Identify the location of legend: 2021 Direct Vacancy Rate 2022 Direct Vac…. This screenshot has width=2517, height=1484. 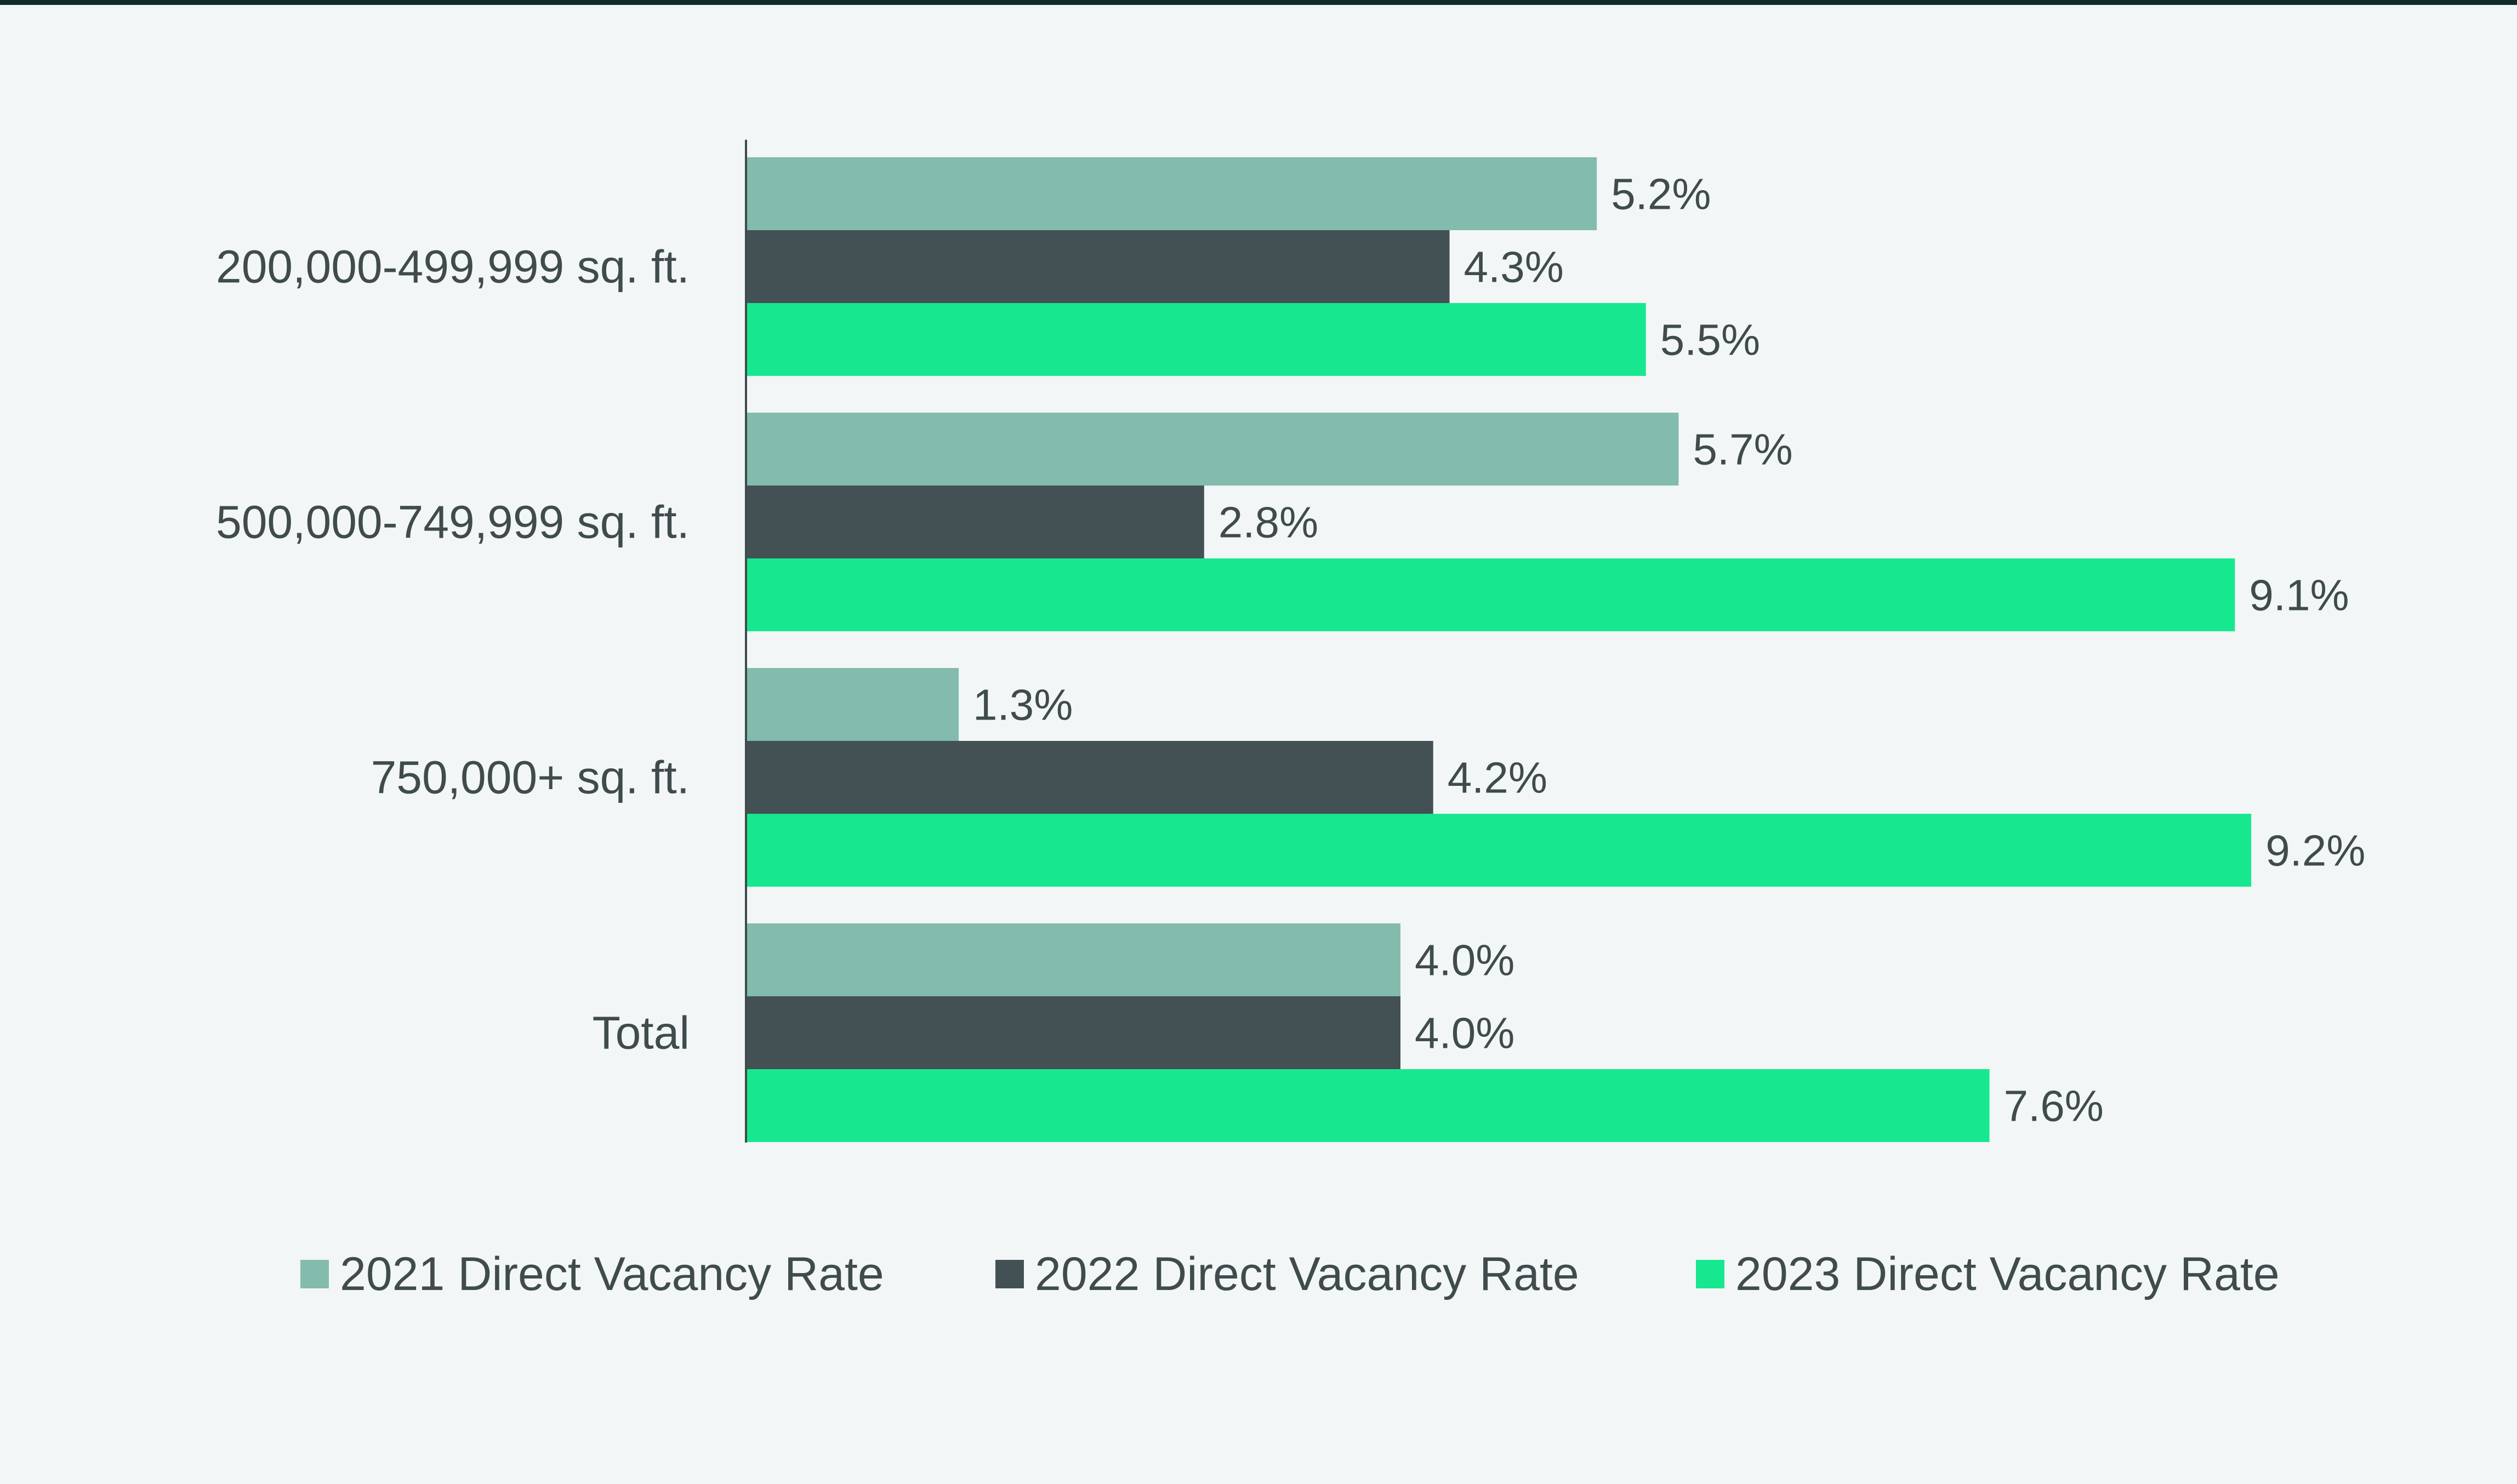
(1258, 1274).